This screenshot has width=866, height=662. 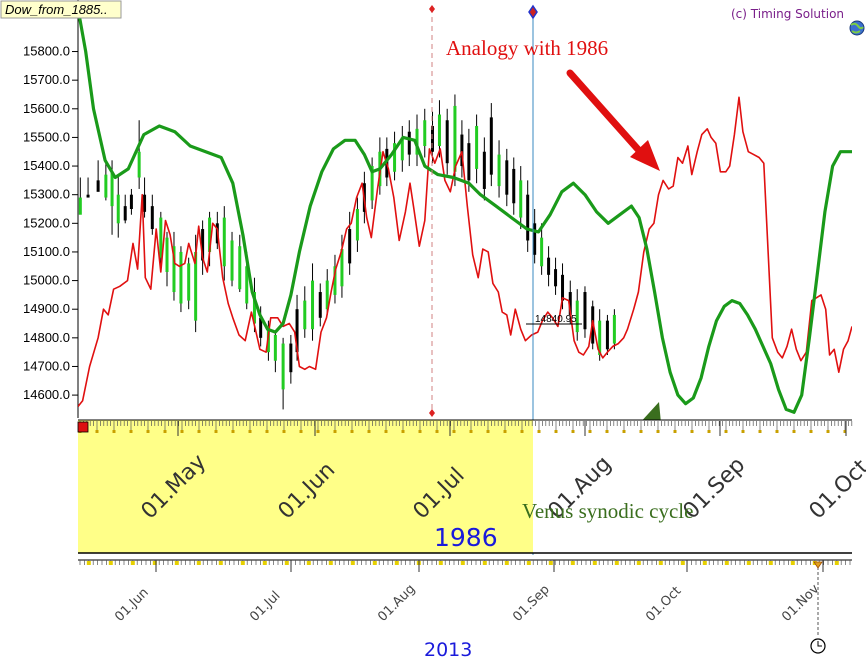 What do you see at coordinates (46, 79) in the screenshot?
I see `y-tick-label: 15700.0` at bounding box center [46, 79].